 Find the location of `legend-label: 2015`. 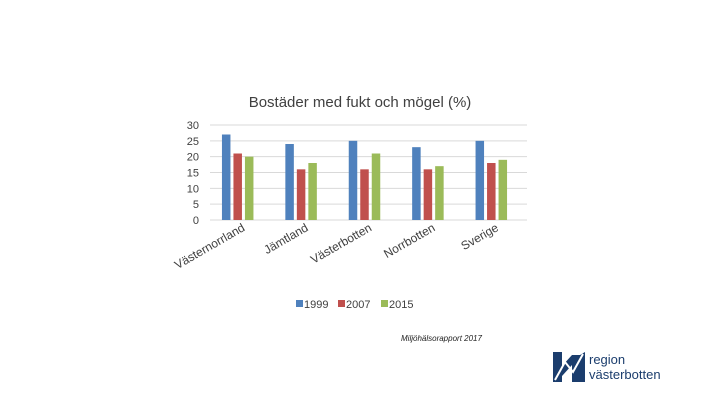

legend-label: 2015 is located at coordinates (401, 305).